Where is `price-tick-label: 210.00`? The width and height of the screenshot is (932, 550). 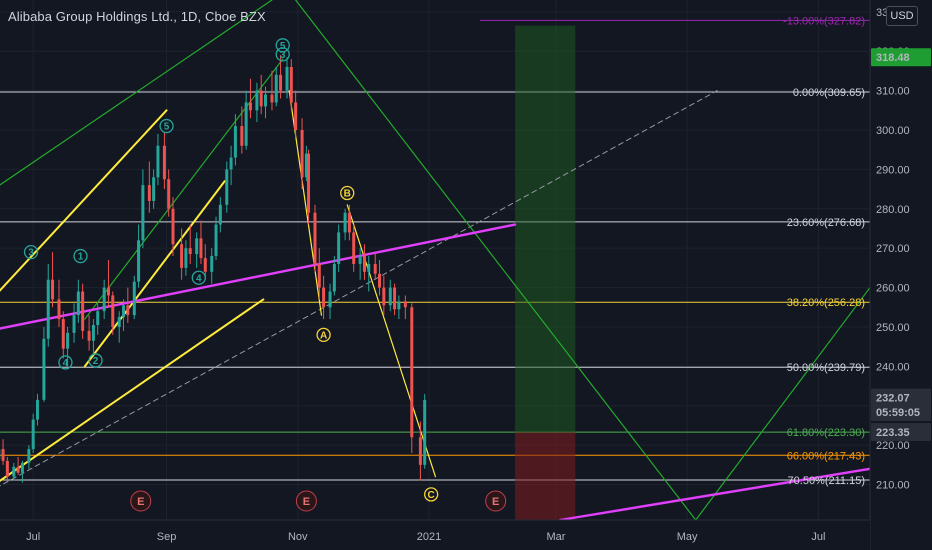 price-tick-label: 210.00 is located at coordinates (893, 486).